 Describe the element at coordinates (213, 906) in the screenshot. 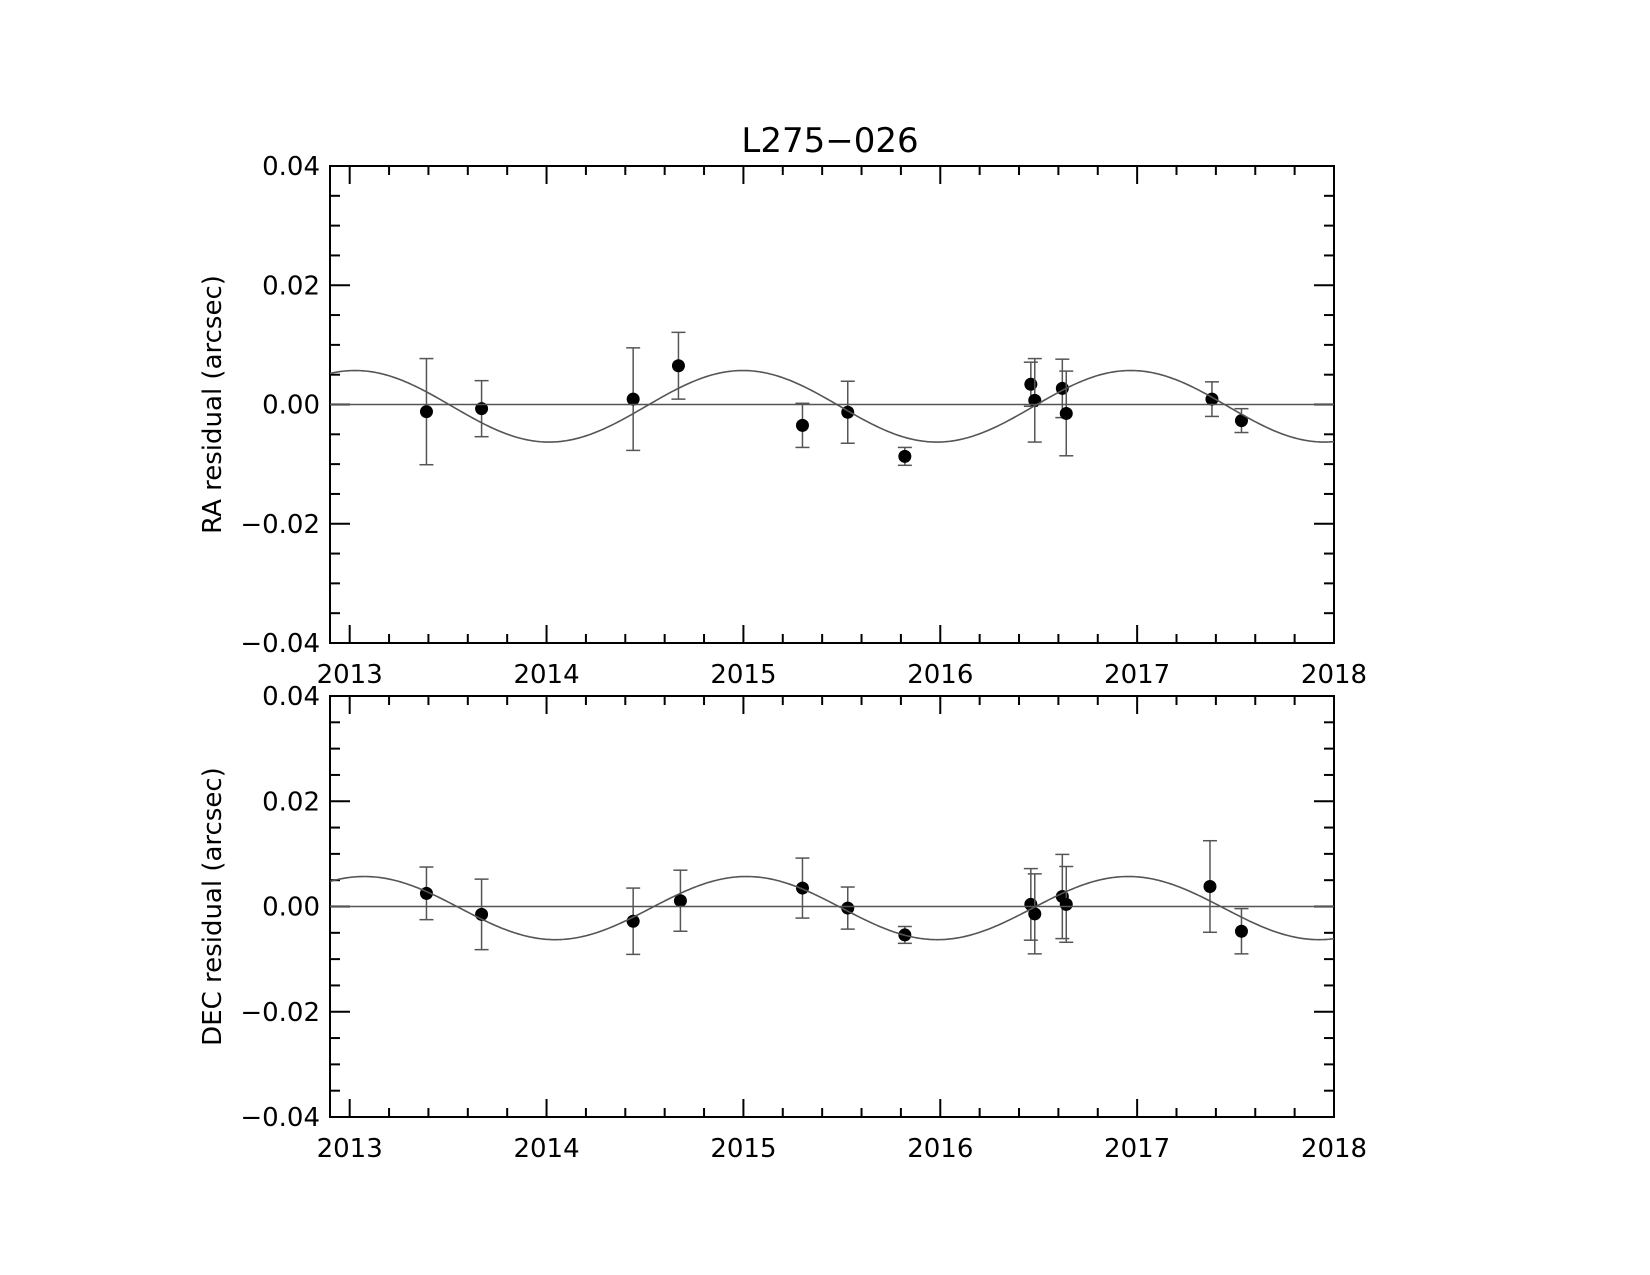

I see `y-axis-title: DEC residual (arcsec)` at that location.